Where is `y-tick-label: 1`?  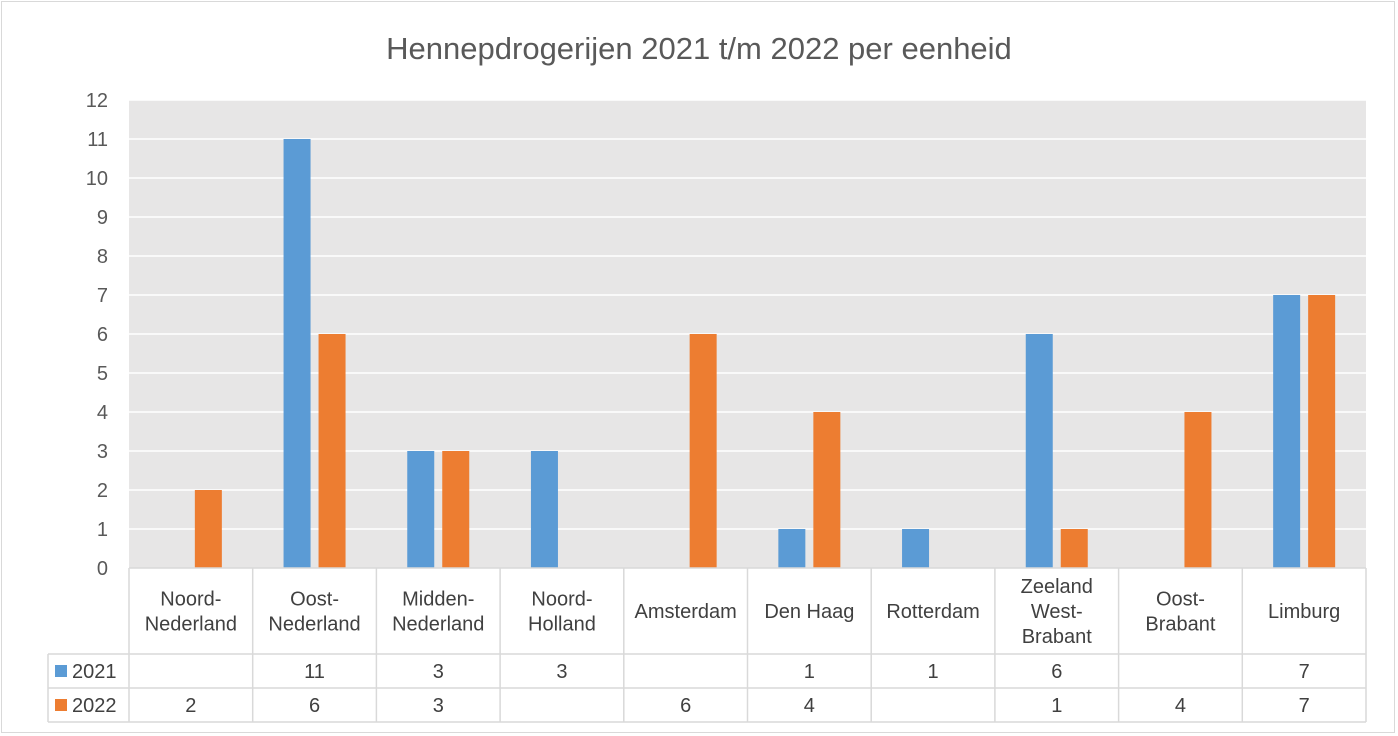
y-tick-label: 1 is located at coordinates (102, 530).